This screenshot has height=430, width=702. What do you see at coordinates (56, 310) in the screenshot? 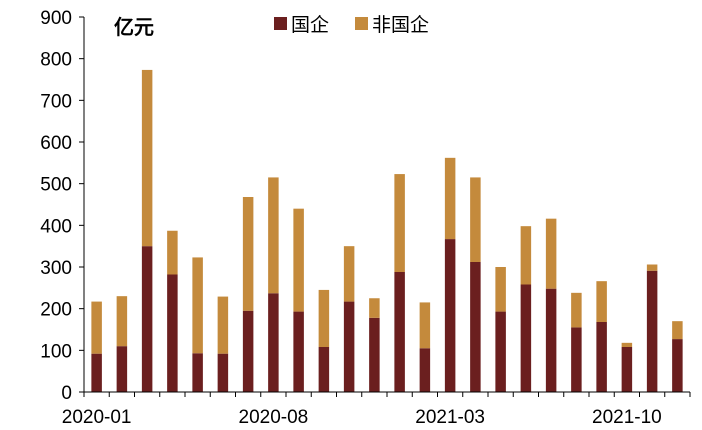
I see `y-tick-label: 200` at bounding box center [56, 310].